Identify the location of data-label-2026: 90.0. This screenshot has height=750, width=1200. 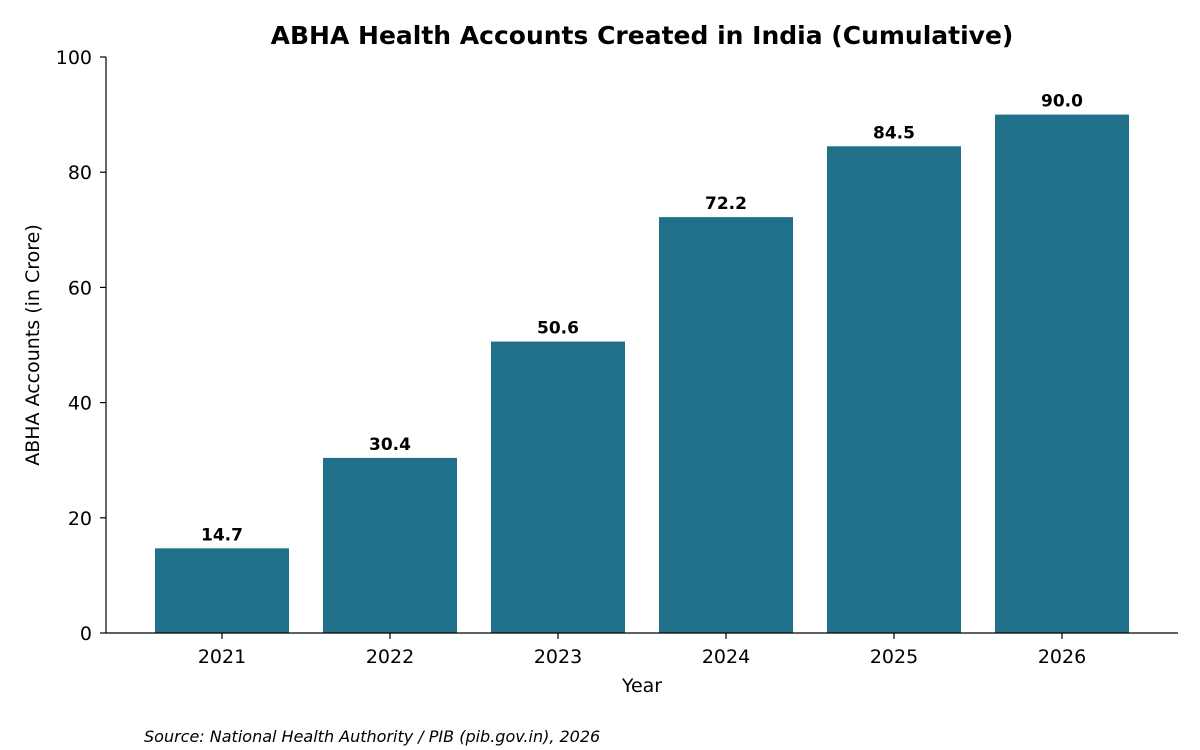
(1062, 102).